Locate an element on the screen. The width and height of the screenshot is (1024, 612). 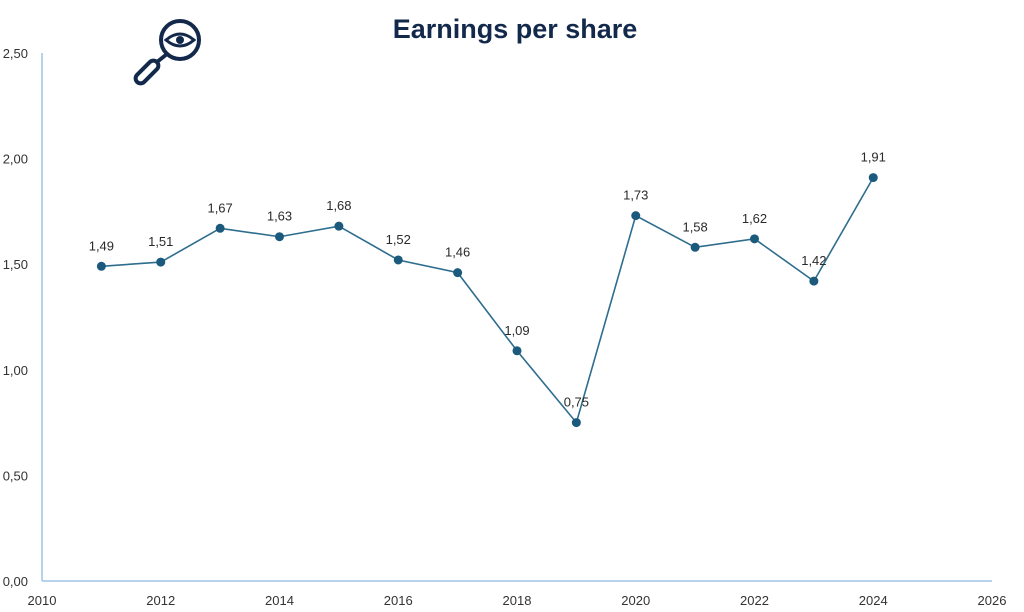
x-tick-label: 2012 is located at coordinates (160, 600).